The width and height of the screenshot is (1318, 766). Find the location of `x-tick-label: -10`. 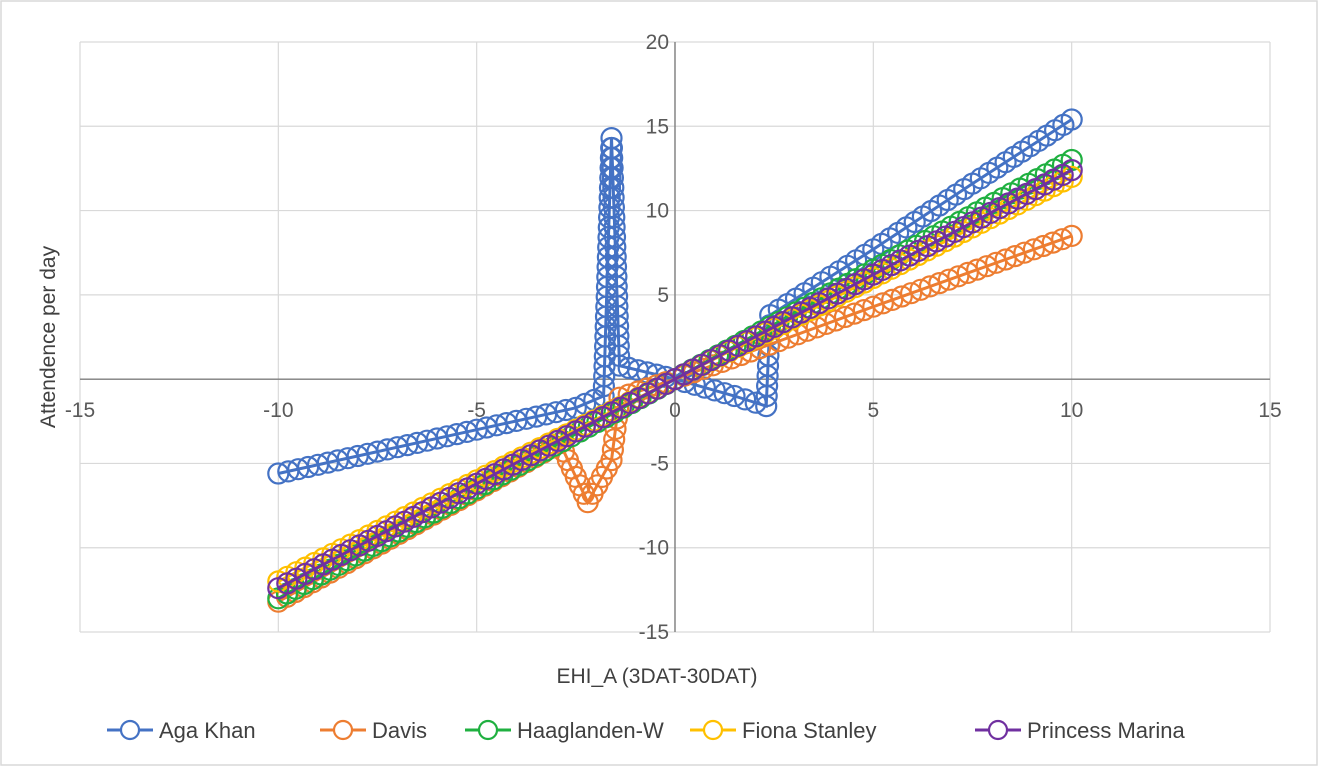

x-tick-label: -10 is located at coordinates (278, 410).